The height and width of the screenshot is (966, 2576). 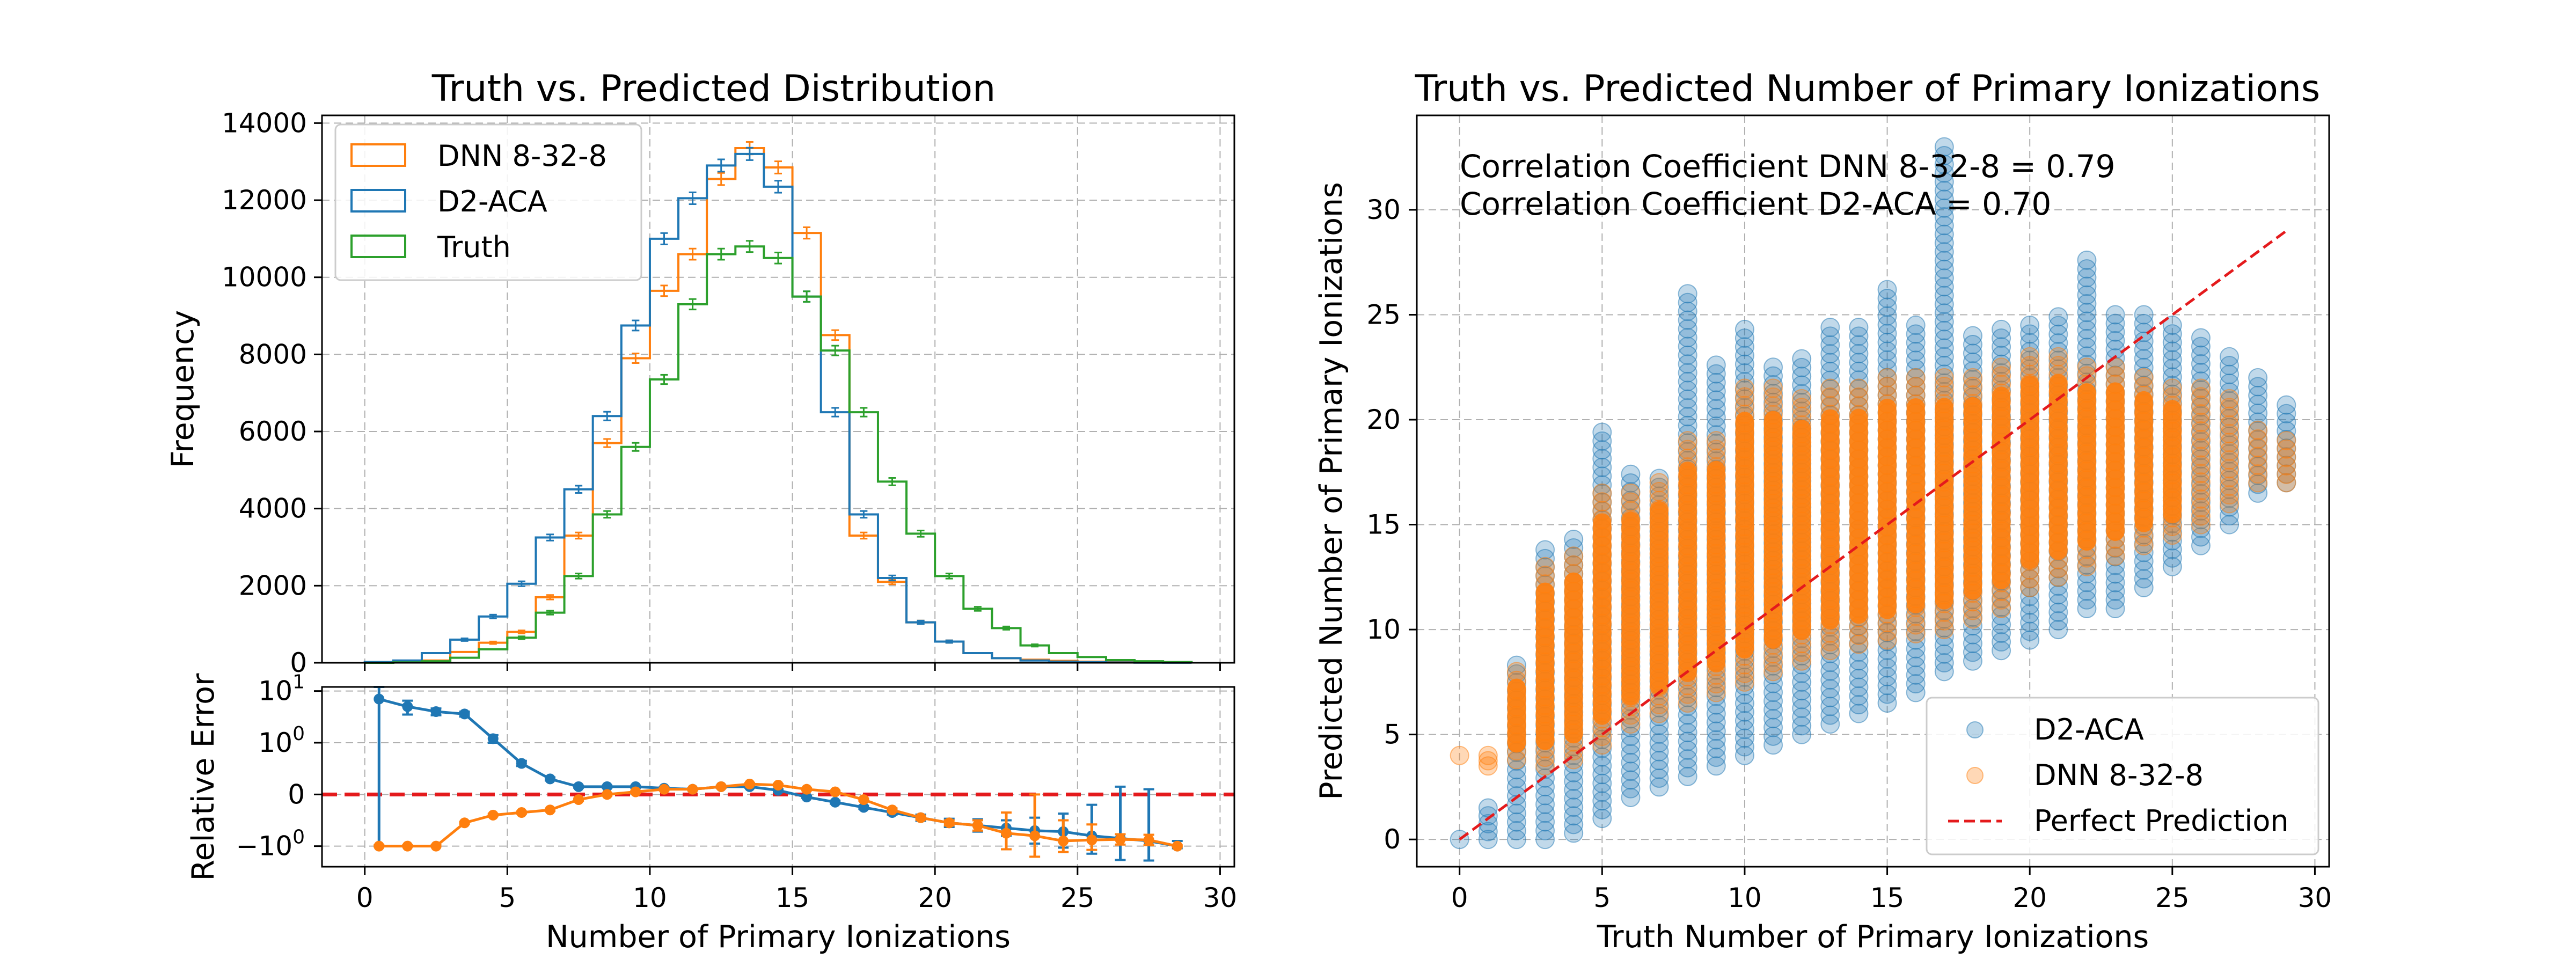 What do you see at coordinates (273, 585) in the screenshot?
I see `histogram-ytick-label: 2000` at bounding box center [273, 585].